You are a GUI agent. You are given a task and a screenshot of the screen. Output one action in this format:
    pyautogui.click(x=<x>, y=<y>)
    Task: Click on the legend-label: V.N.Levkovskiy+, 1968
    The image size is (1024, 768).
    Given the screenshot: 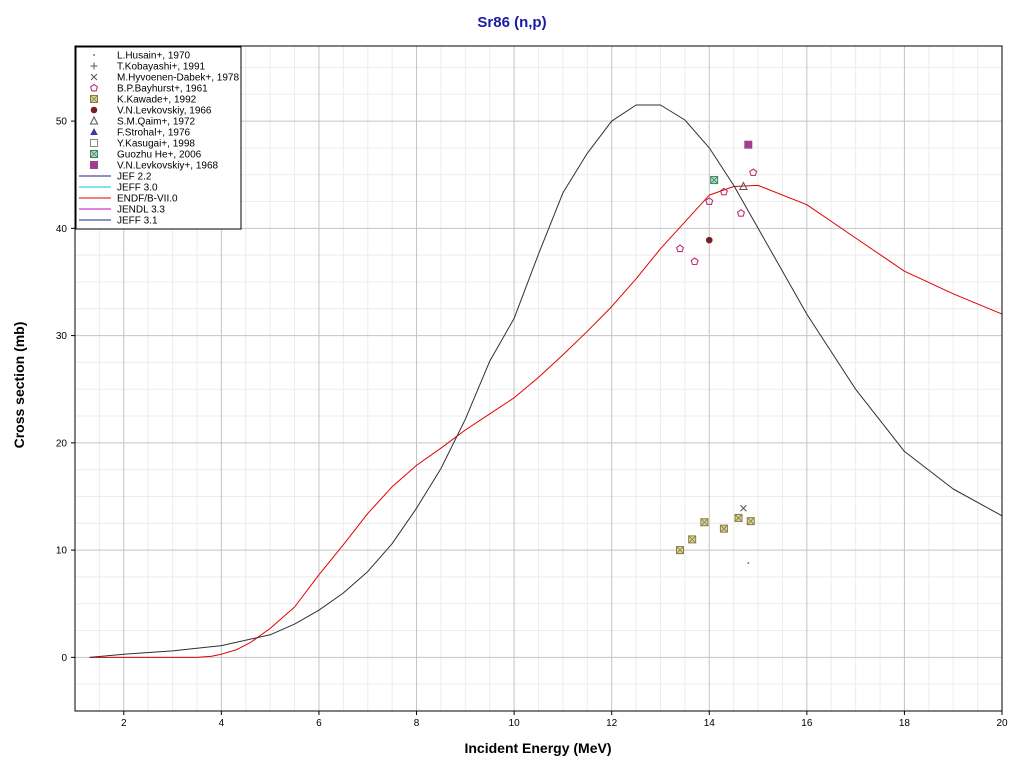 What is the action you would take?
    pyautogui.click(x=168, y=166)
    